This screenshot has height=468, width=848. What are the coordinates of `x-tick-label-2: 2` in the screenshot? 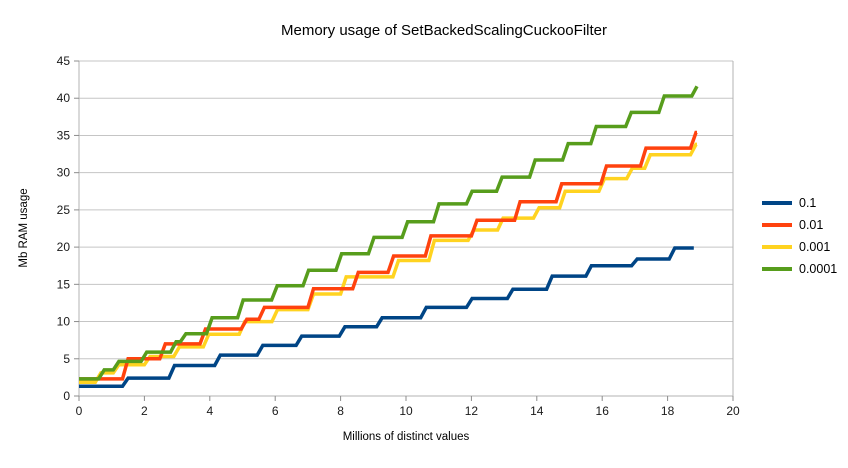 It's located at (144, 411).